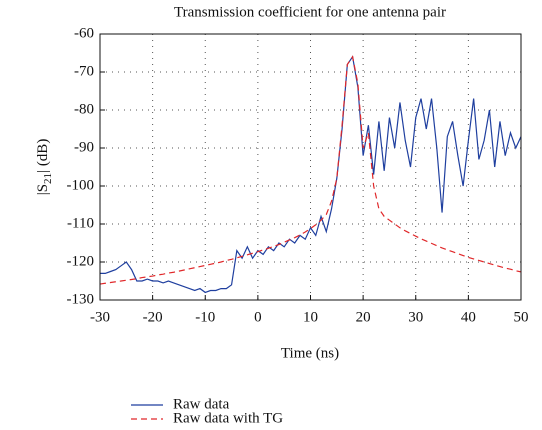 The height and width of the screenshot is (430, 542). I want to click on legend-label: Raw data, so click(201, 404).